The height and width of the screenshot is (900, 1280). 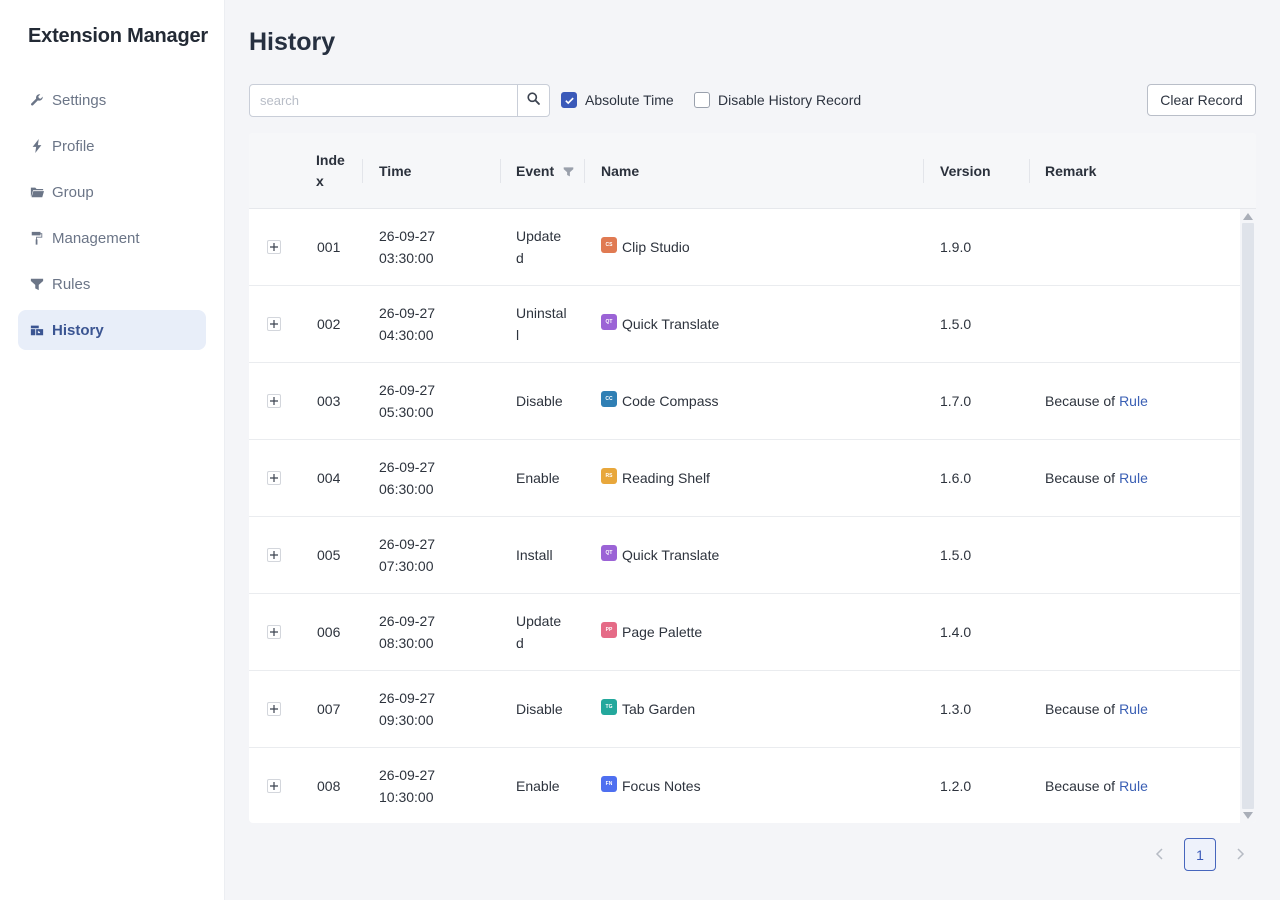 What do you see at coordinates (533, 100) in the screenshot?
I see `search-button` at bounding box center [533, 100].